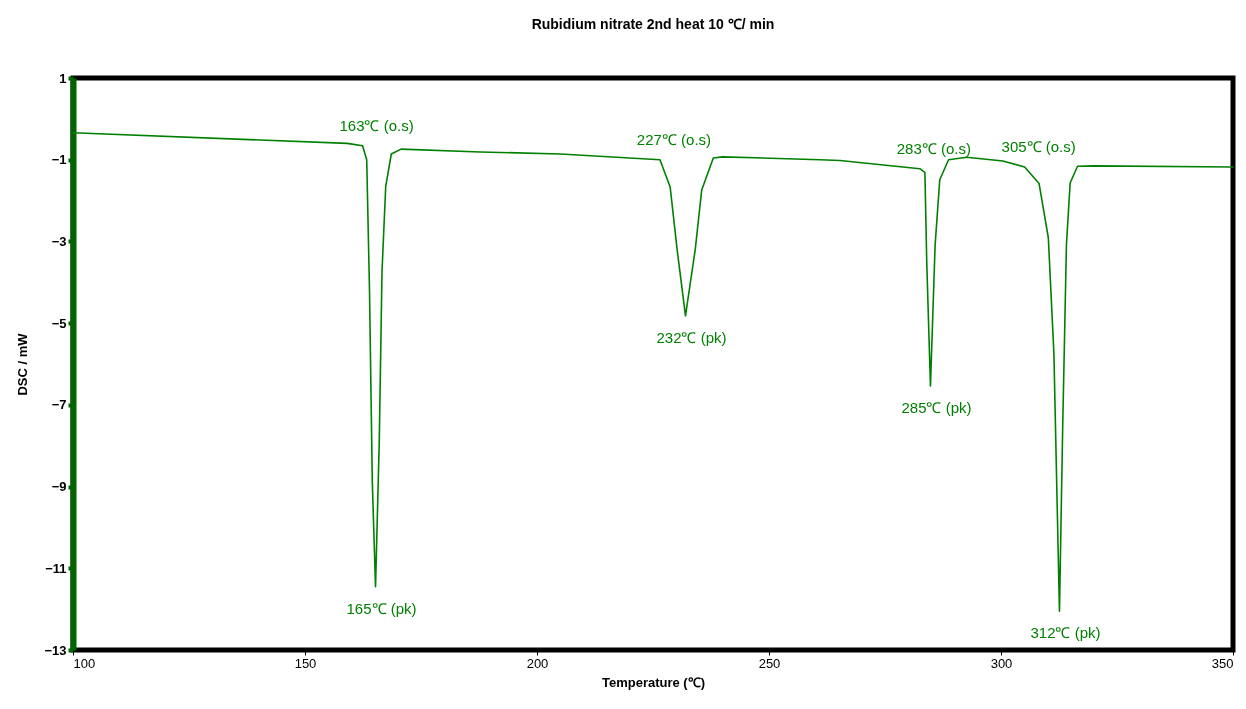  I want to click on y-tick-label: −1, so click(59, 160).